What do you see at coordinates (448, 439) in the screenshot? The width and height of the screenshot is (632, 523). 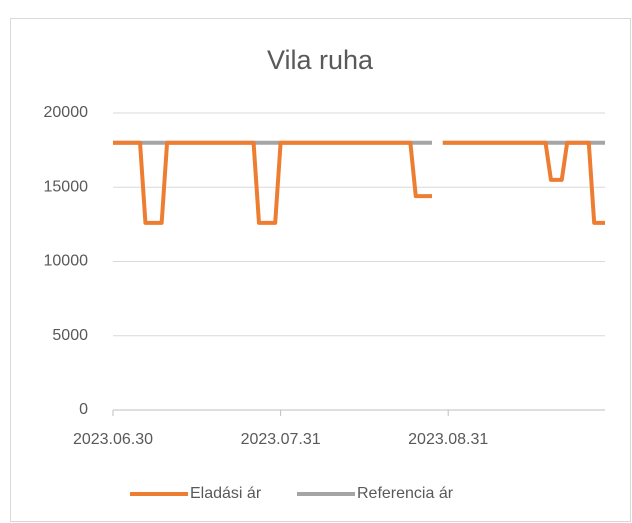 I see `x-tick-label: 2023.08.31` at bounding box center [448, 439].